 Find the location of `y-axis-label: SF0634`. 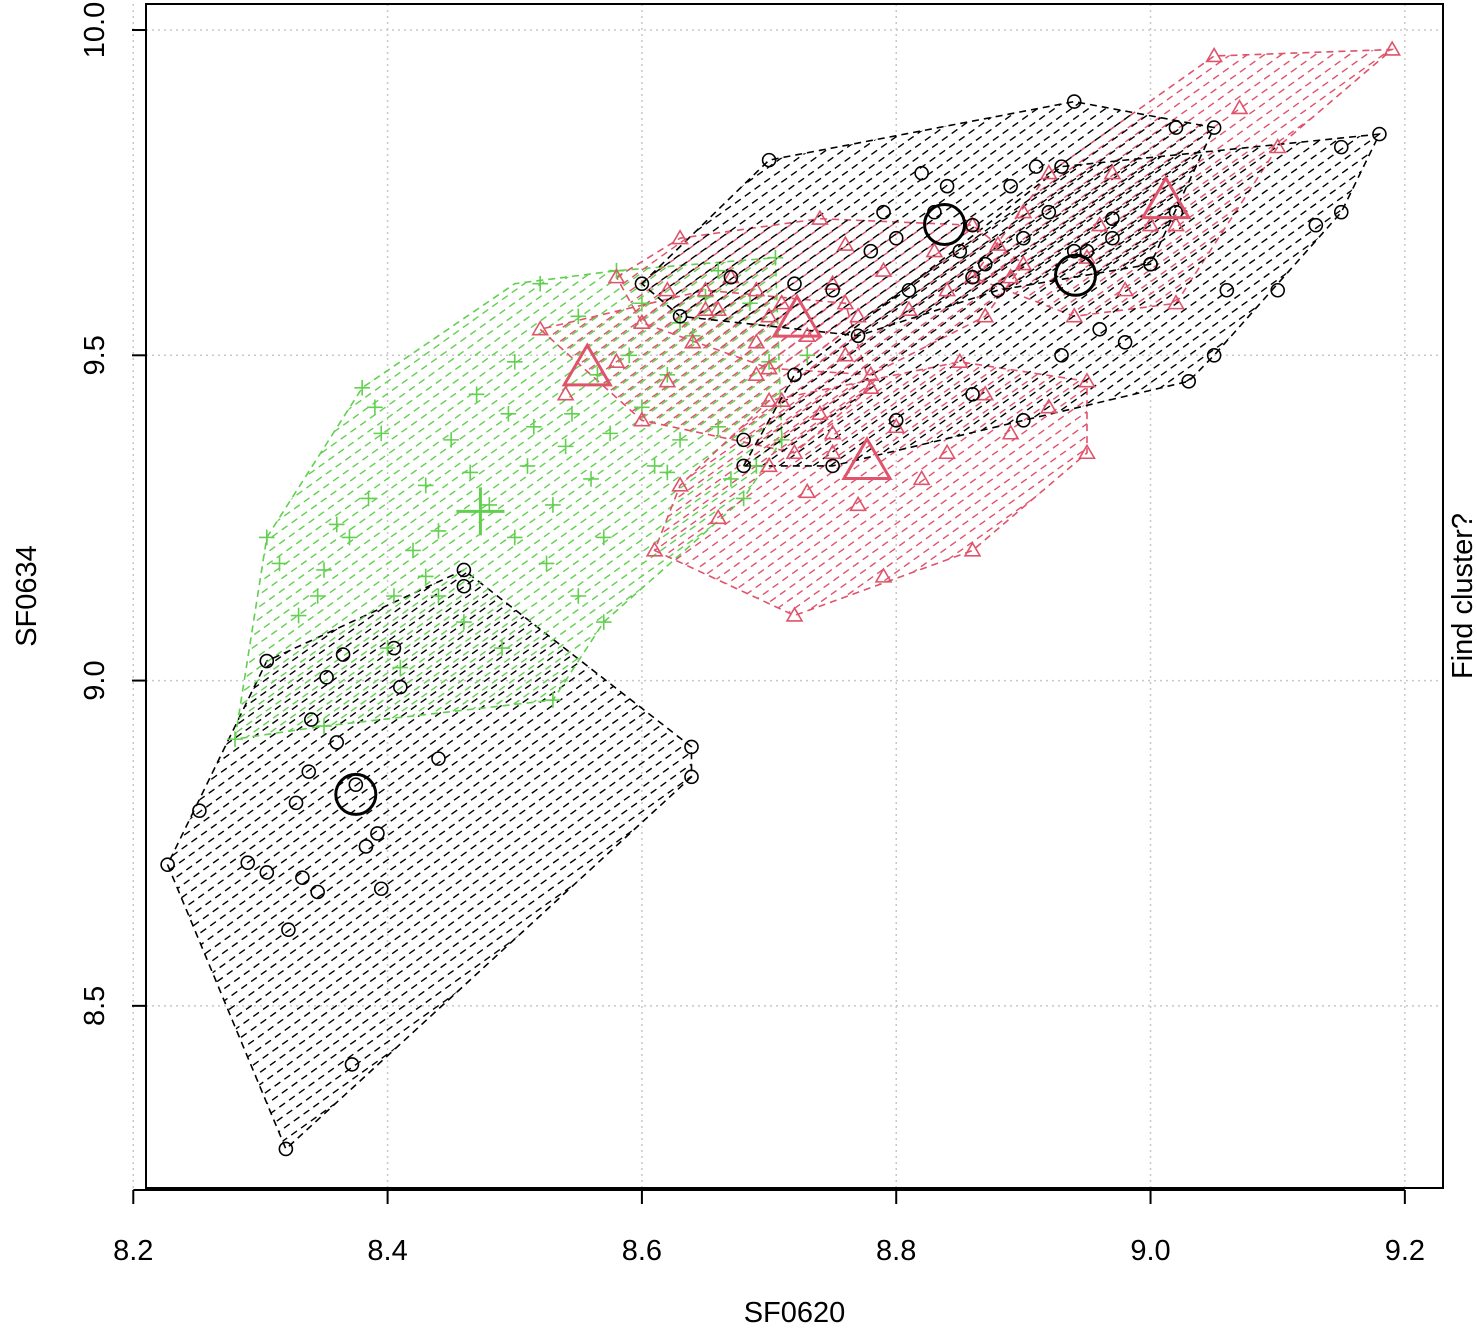

y-axis-label: SF0634 is located at coordinates (27, 596).